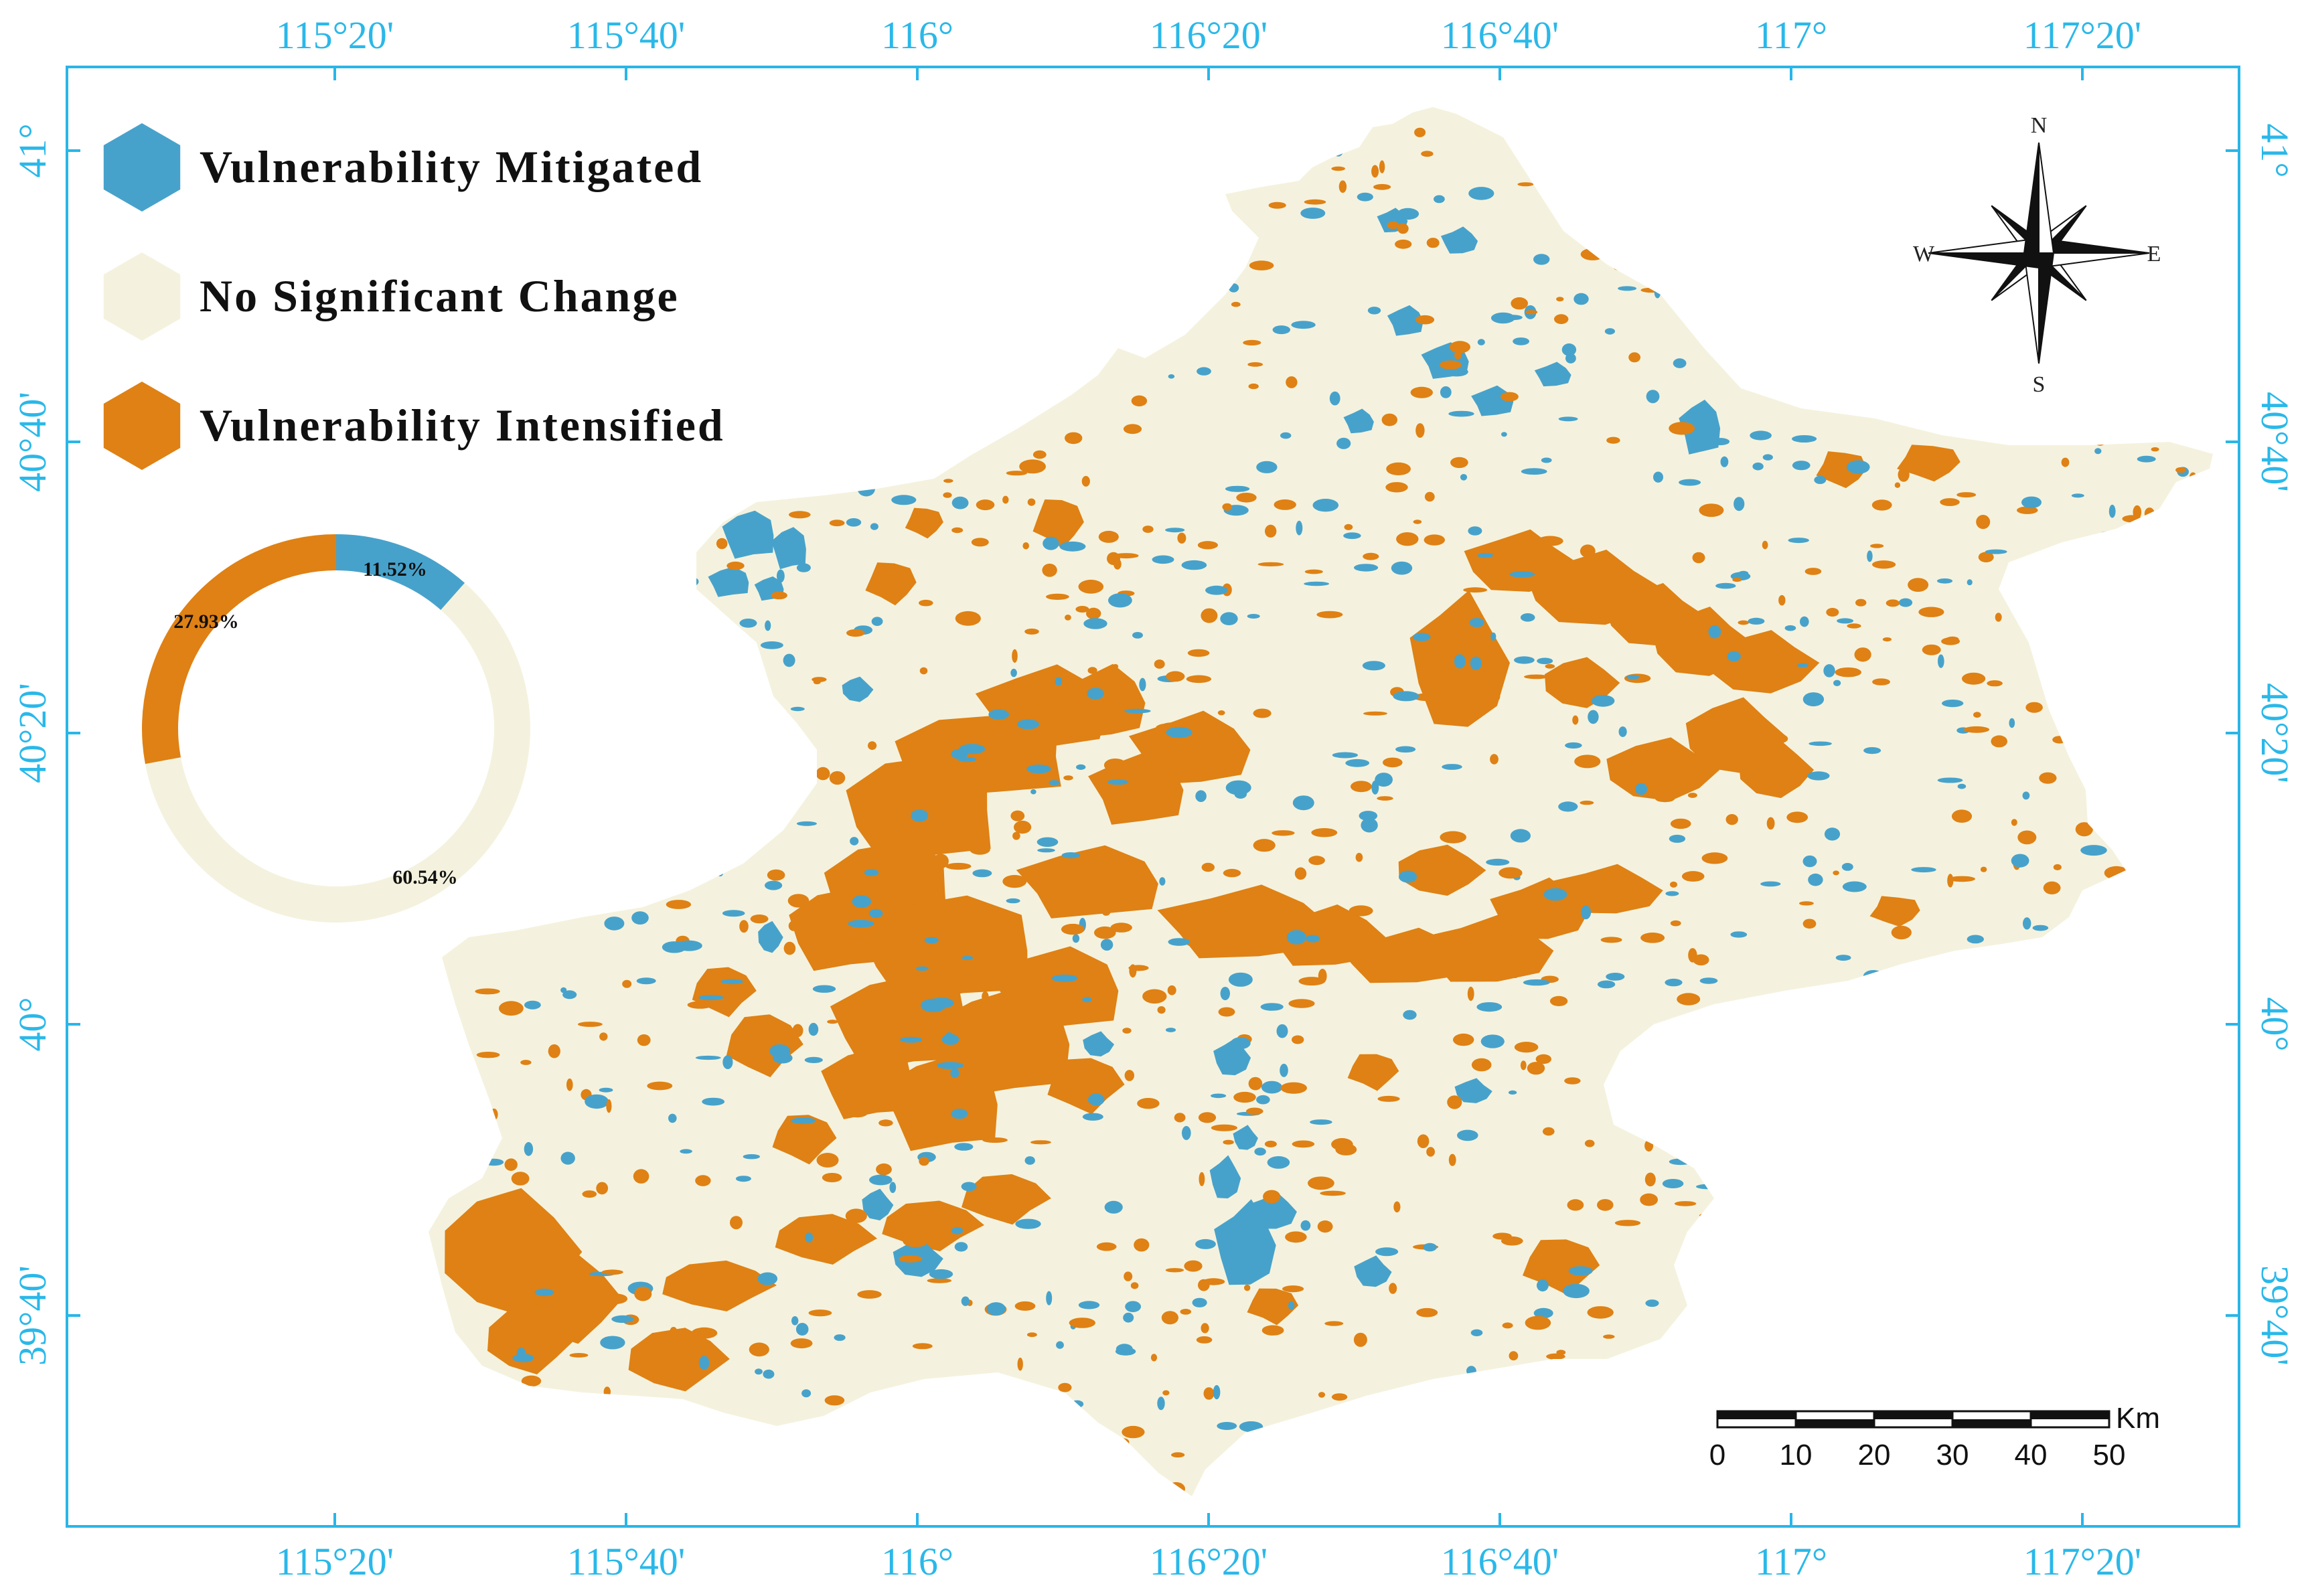 Image resolution: width=2306 pixels, height=1596 pixels. I want to click on scale-segment-fill, so click(2070, 1415).